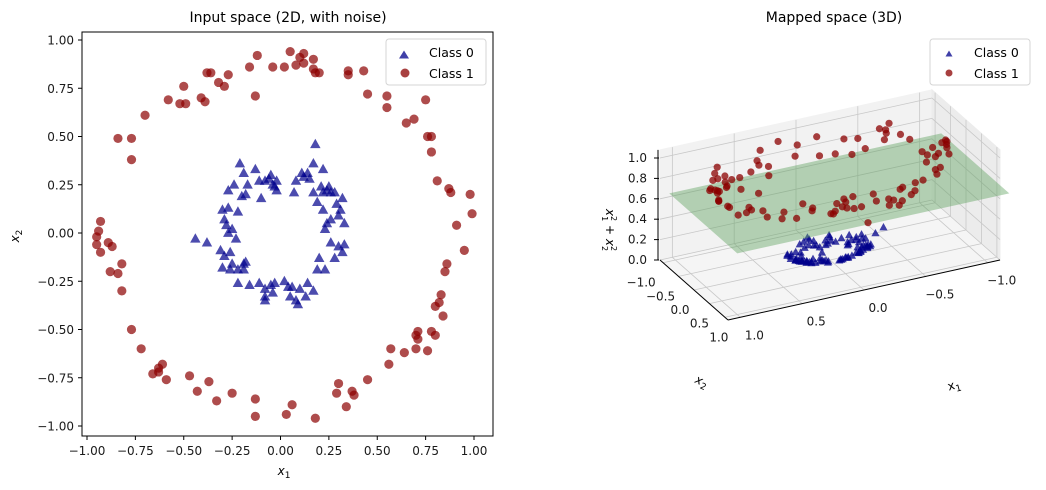 This screenshot has height=490, width=1046. I want to click on x1-tick-label: −0.5, so click(939, 294).